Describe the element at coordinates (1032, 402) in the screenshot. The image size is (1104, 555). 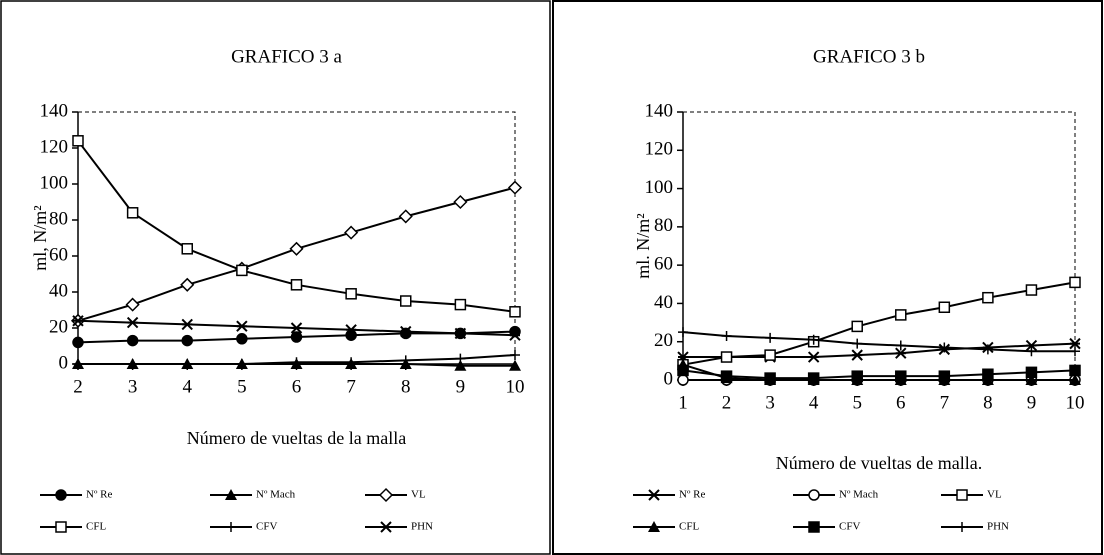
I see `x-tick-label: 9` at that location.